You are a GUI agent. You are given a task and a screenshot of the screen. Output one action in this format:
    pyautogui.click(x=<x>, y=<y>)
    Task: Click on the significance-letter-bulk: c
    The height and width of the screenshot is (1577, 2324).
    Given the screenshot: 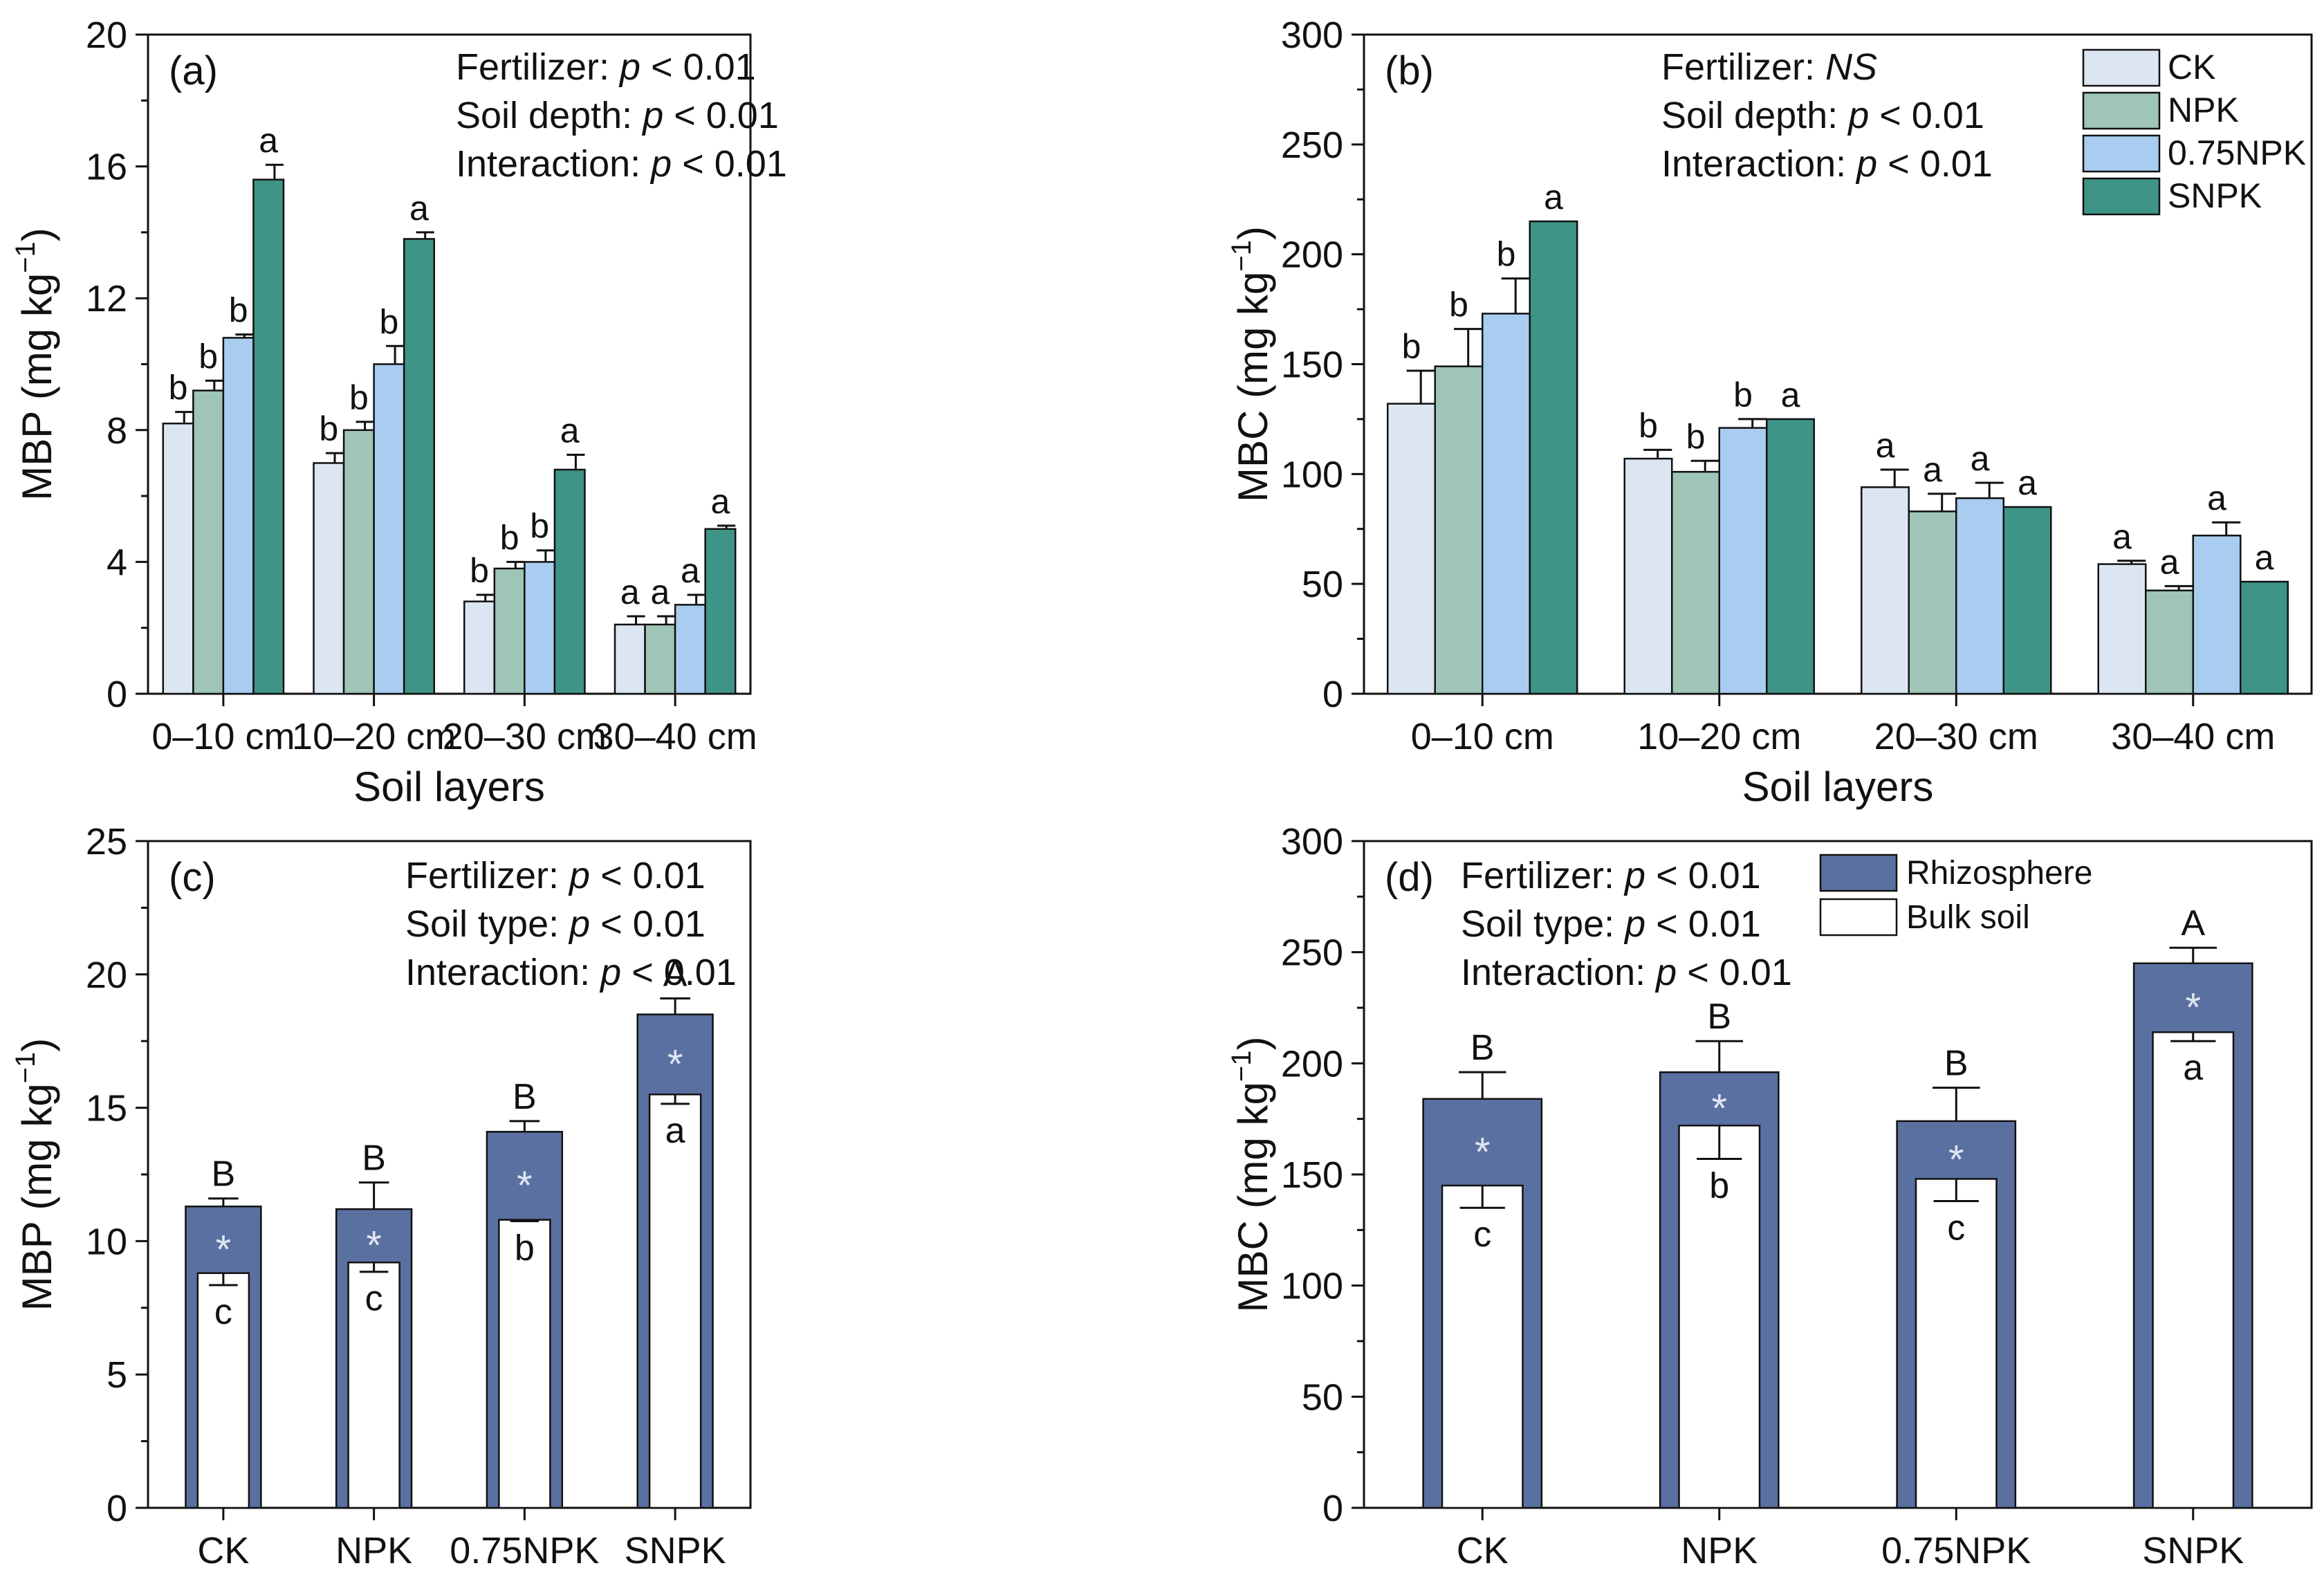 What is the action you would take?
    pyautogui.click(x=1482, y=1235)
    